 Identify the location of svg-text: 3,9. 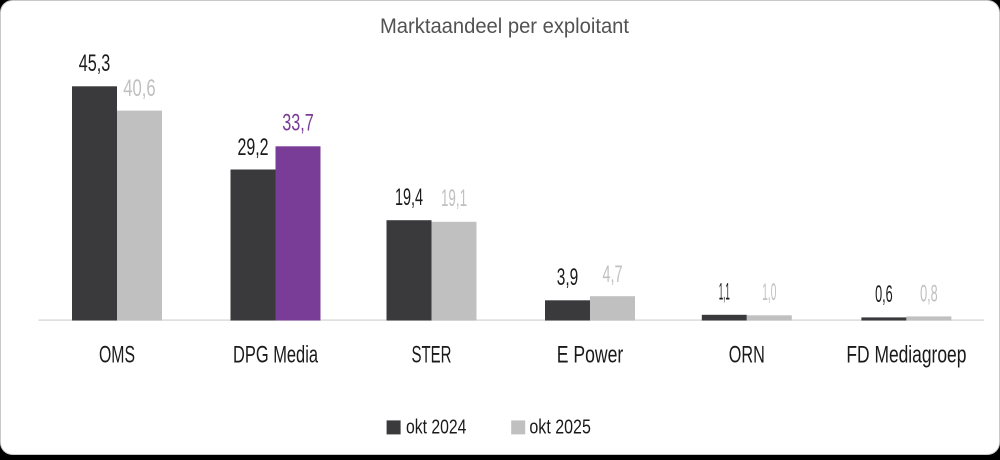
(567, 278).